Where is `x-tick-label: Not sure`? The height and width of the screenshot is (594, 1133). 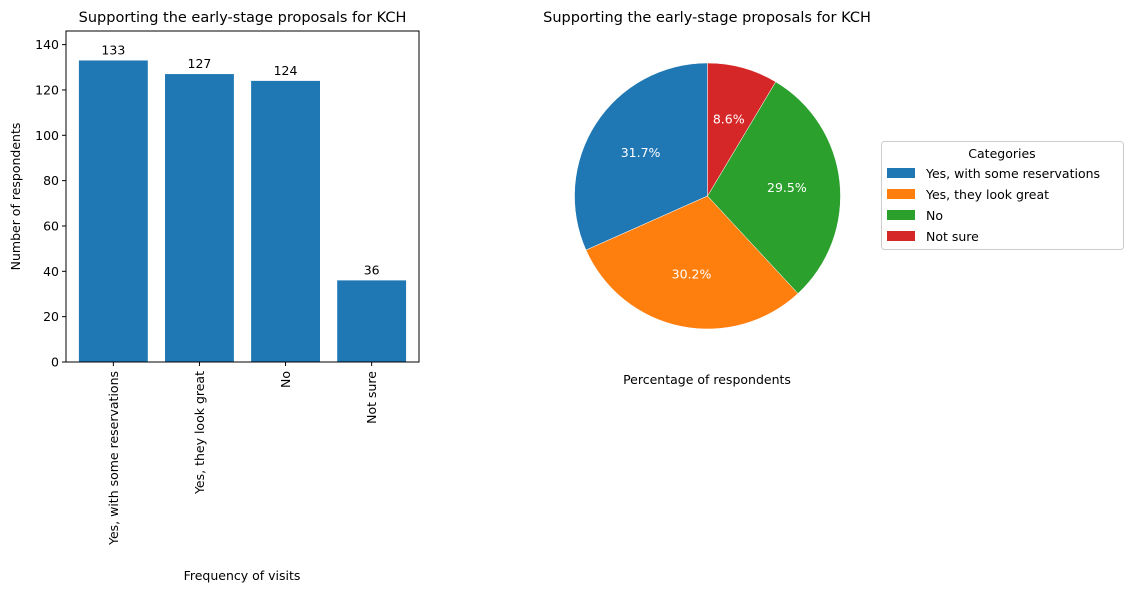 x-tick-label: Not sure is located at coordinates (371, 397).